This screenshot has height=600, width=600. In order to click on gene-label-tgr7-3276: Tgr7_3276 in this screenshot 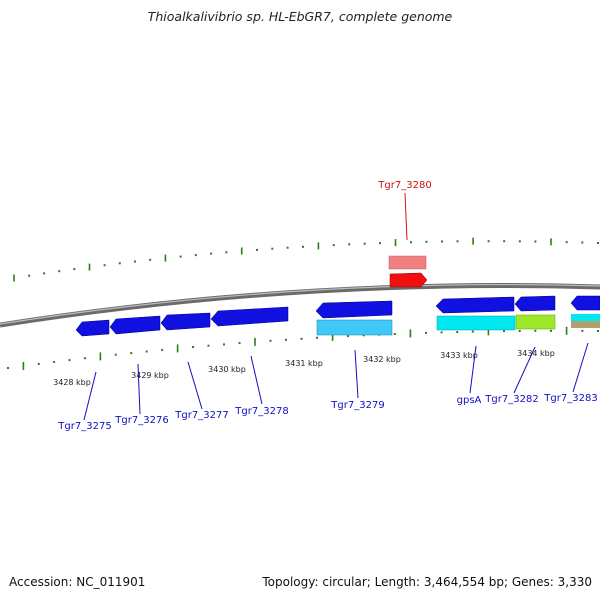, I will do `click(141, 420)`.